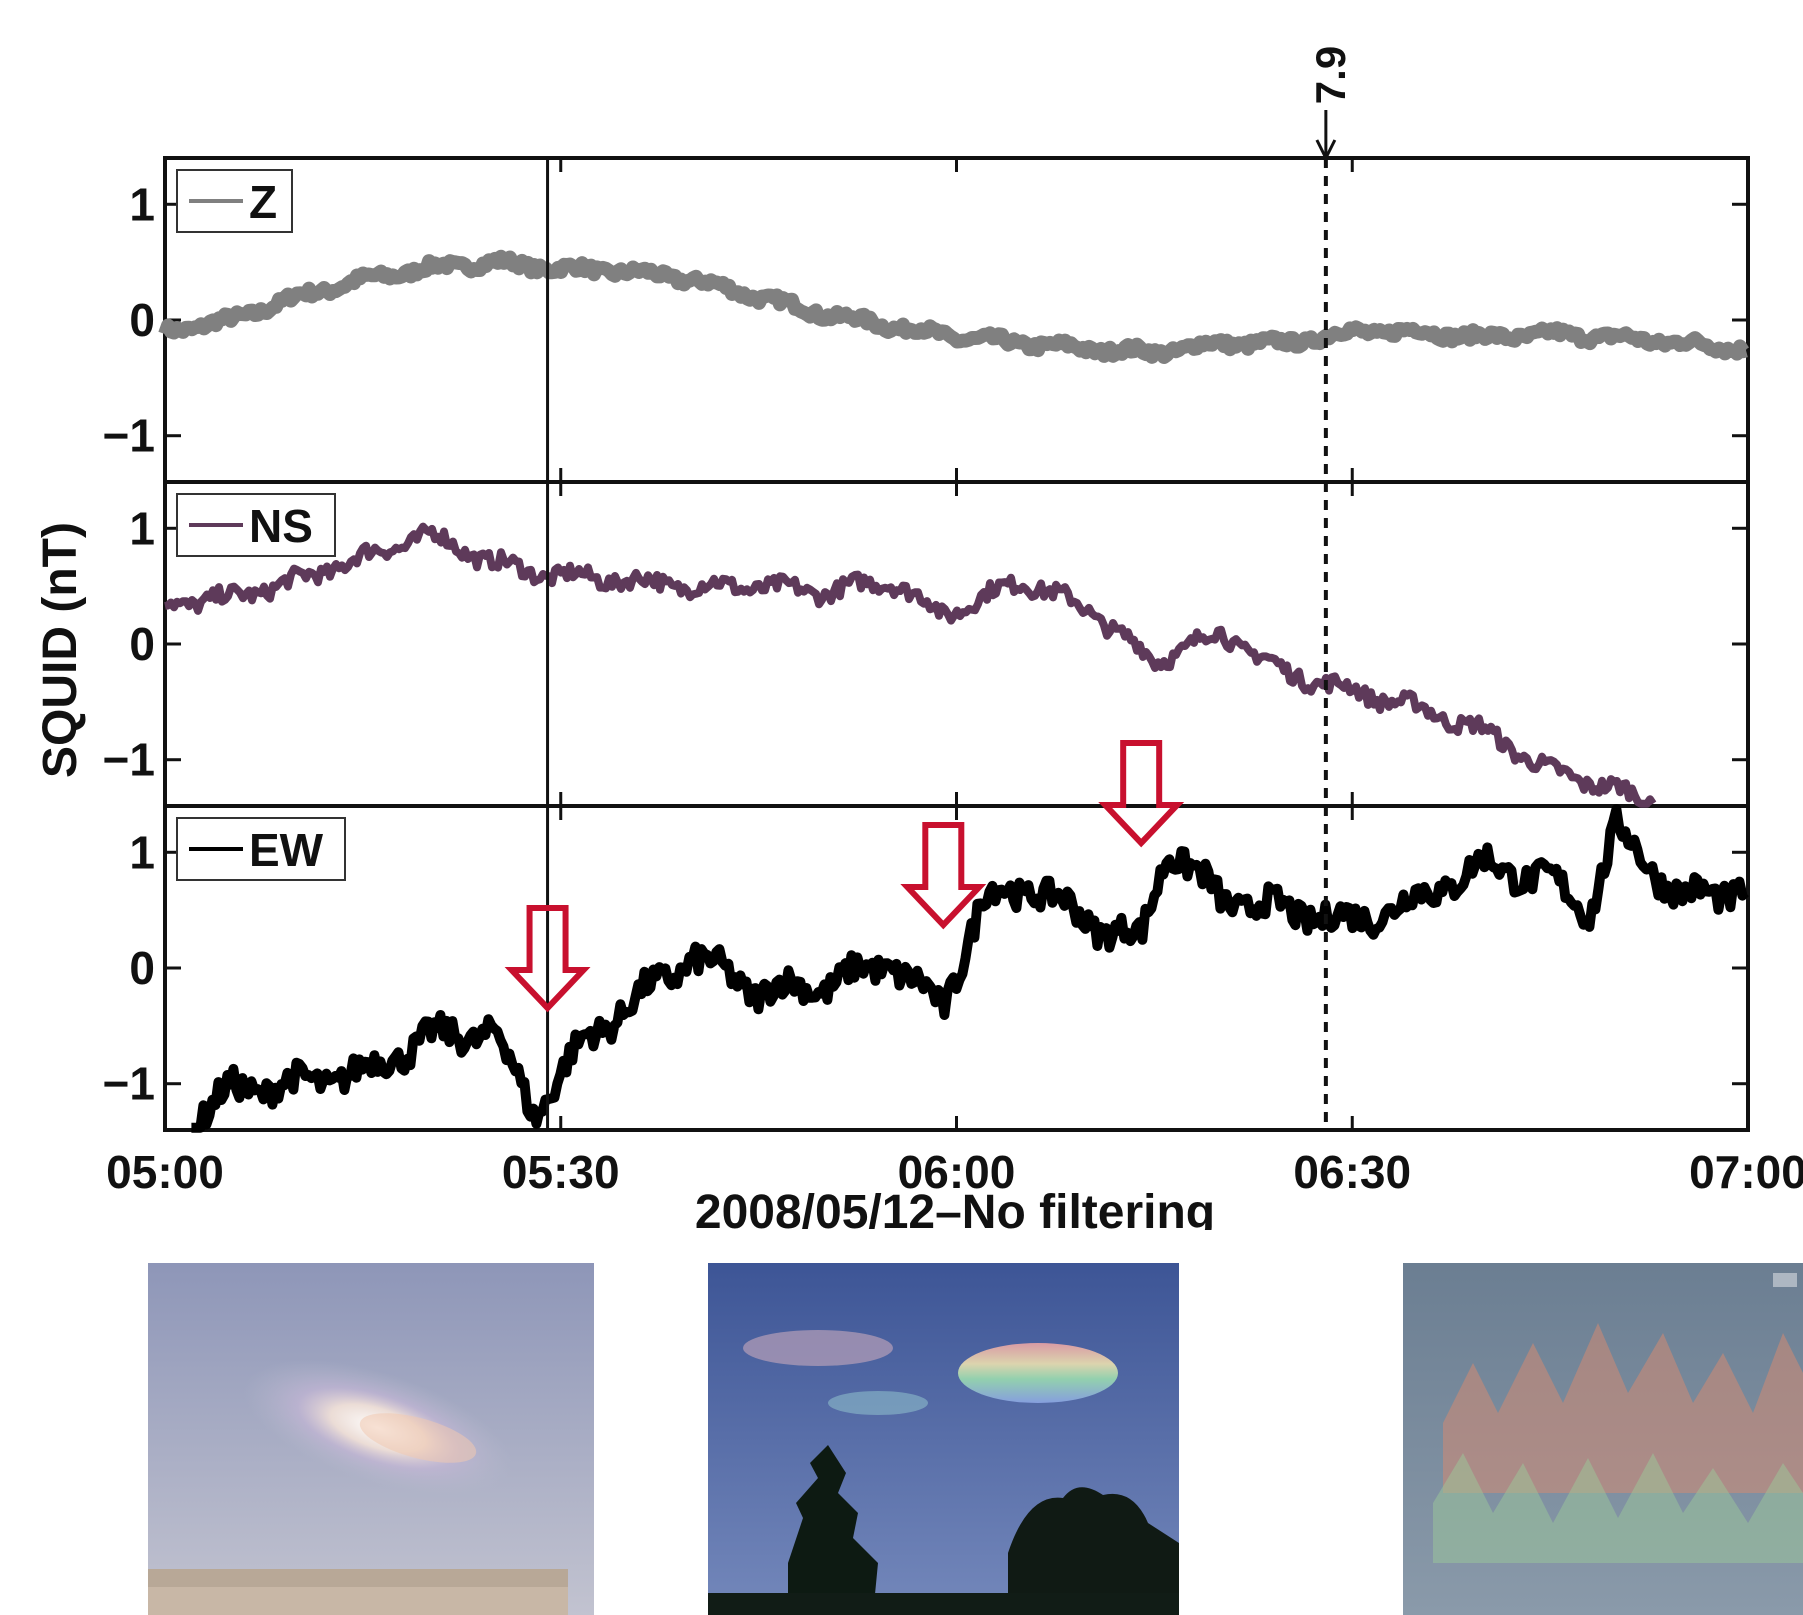 This screenshot has width=1803, height=1615. Describe the element at coordinates (142, 204) in the screenshot. I see `y-tick-label-z-0: 1` at that location.